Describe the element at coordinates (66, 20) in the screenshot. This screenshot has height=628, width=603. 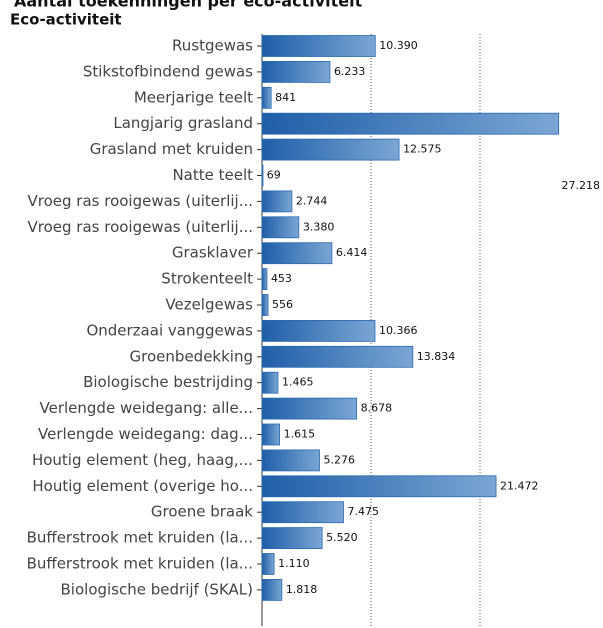
I see `axis-title: Eco-activiteit` at that location.